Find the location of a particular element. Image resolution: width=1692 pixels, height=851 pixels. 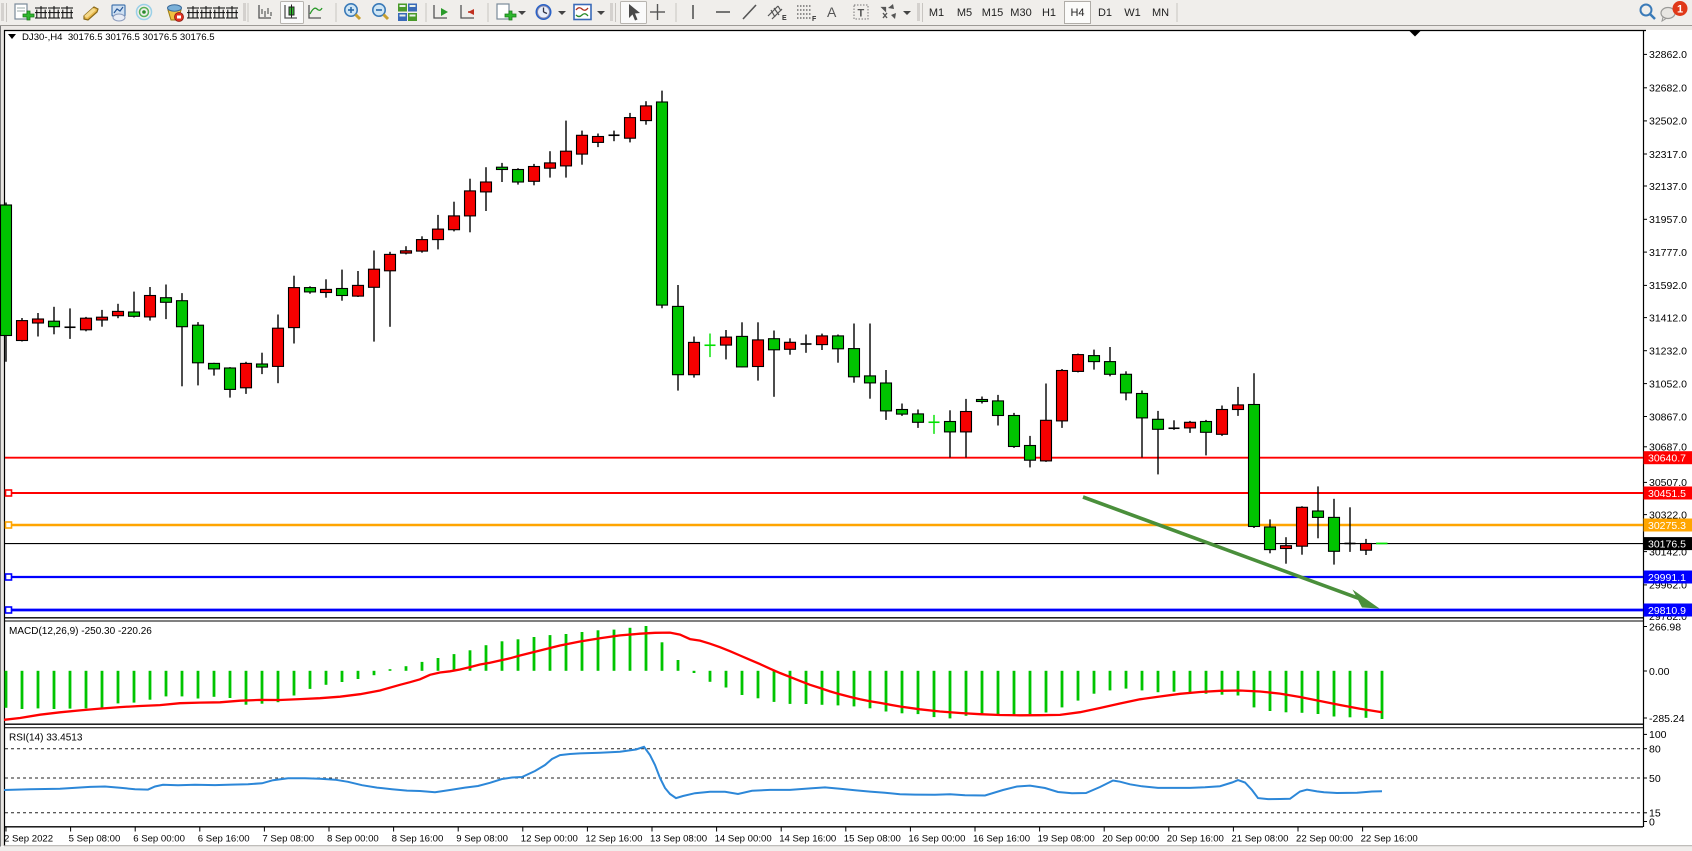

svg-text: 31412.0 is located at coordinates (1668, 318).